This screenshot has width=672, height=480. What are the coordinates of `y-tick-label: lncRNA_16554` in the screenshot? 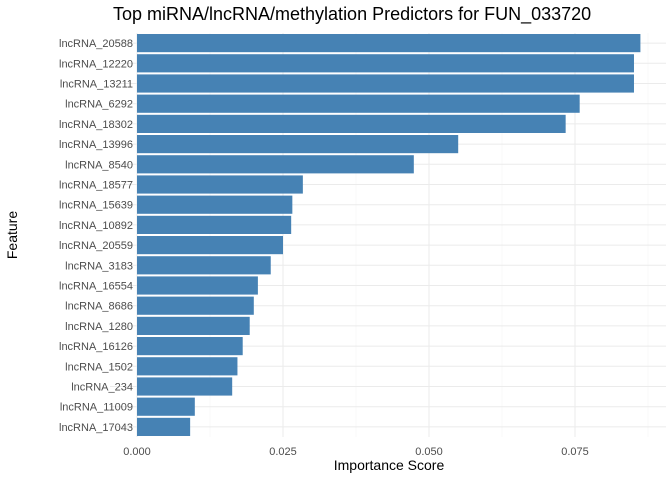 It's located at (96, 287).